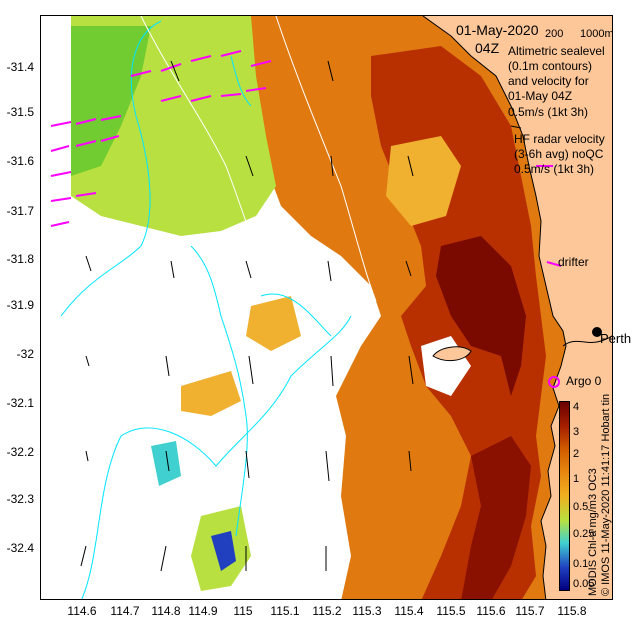  Describe the element at coordinates (587, 341) in the screenshot. I see `river-swan` at that location.